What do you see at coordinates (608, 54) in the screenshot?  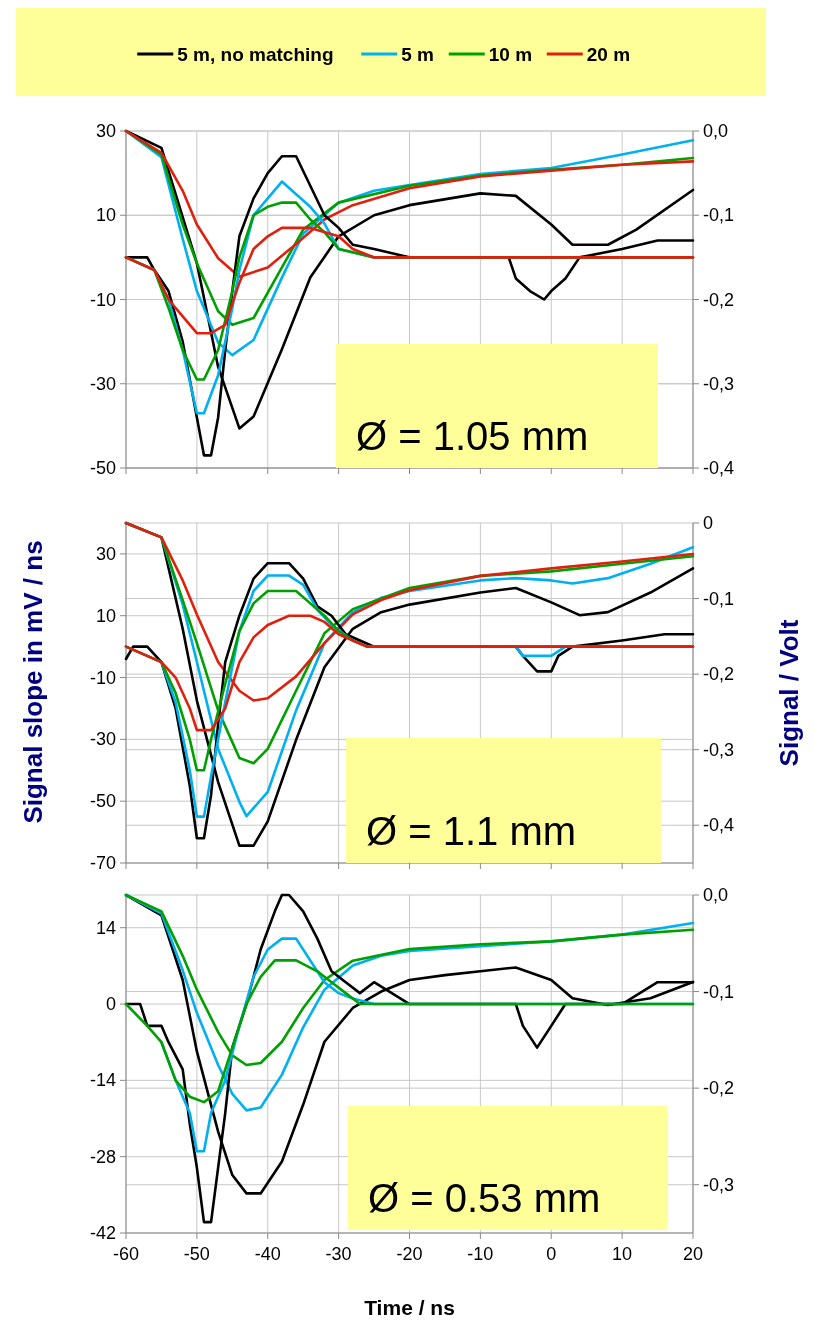 I see `legend-label: 20 m` at bounding box center [608, 54].